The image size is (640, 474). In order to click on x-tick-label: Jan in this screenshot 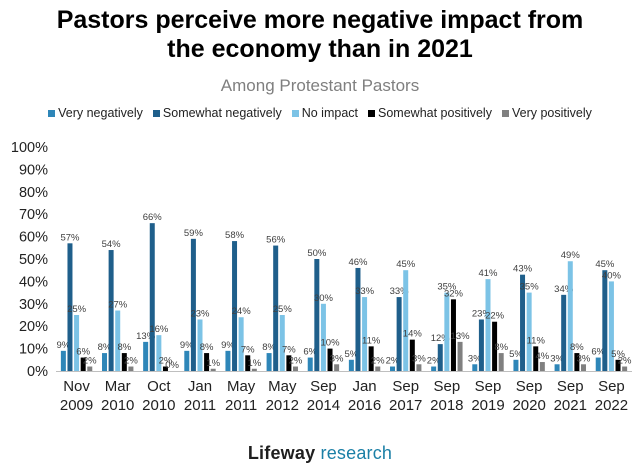, I will do `click(364, 386)`.